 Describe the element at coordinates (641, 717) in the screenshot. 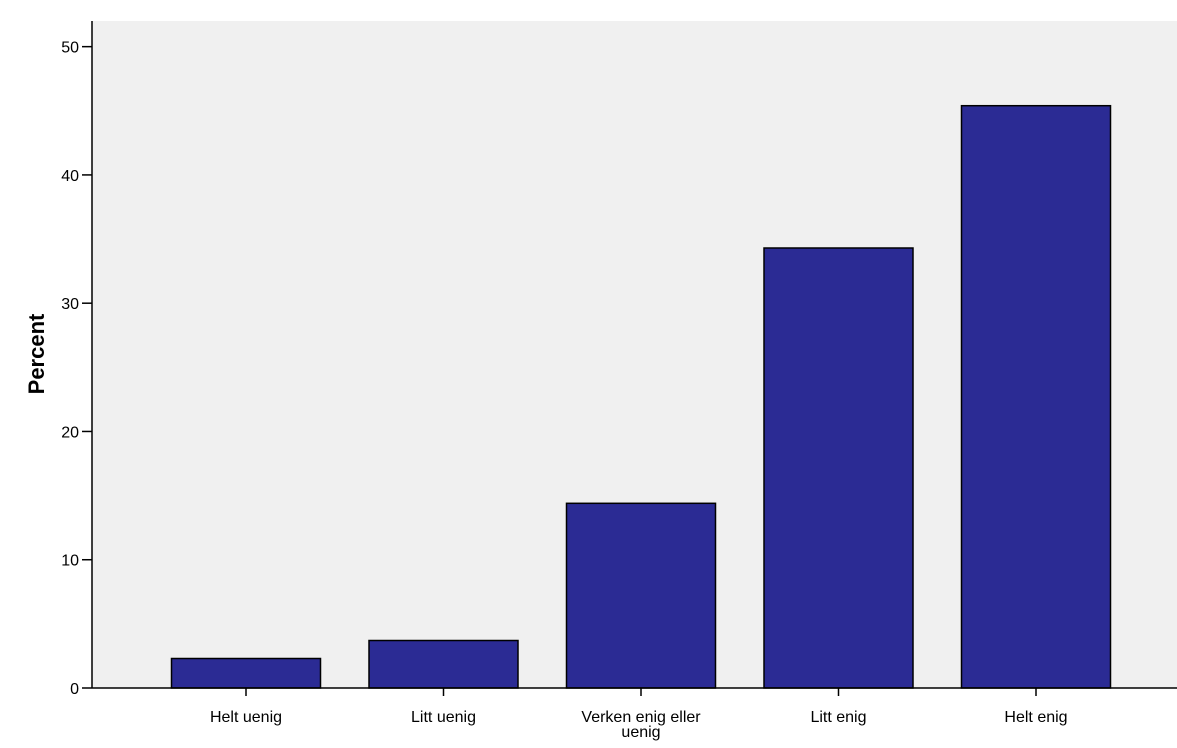

I see `x-tick-label-line: Verken enig eller` at that location.